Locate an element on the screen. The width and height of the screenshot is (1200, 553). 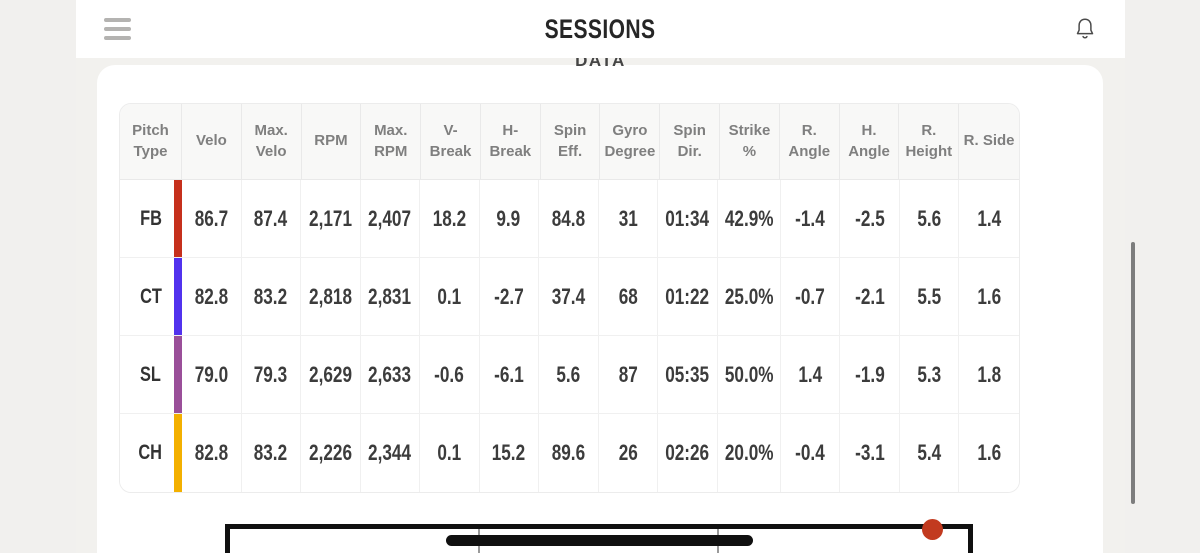
data-cell: 1.8 is located at coordinates (989, 375).